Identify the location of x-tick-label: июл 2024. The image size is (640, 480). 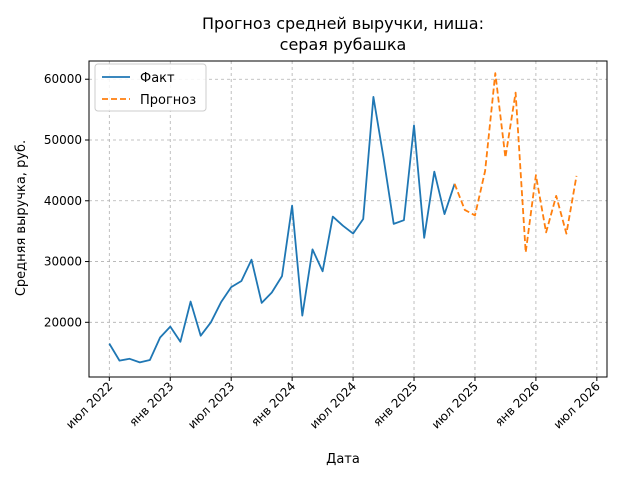
(333, 405).